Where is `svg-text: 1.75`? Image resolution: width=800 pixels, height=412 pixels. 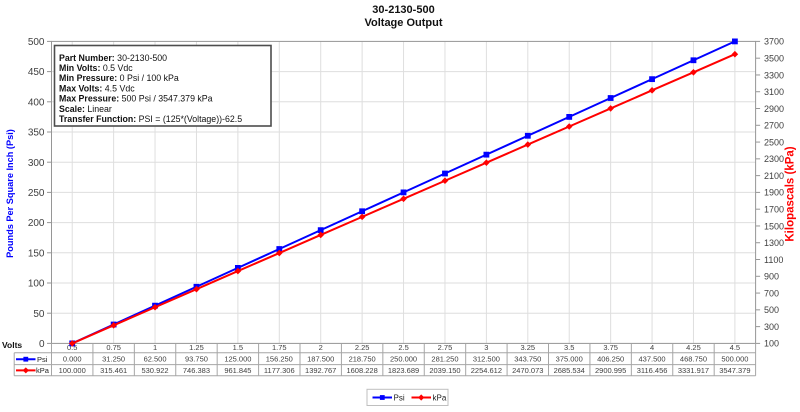 svg-text: 1.75 is located at coordinates (279, 347).